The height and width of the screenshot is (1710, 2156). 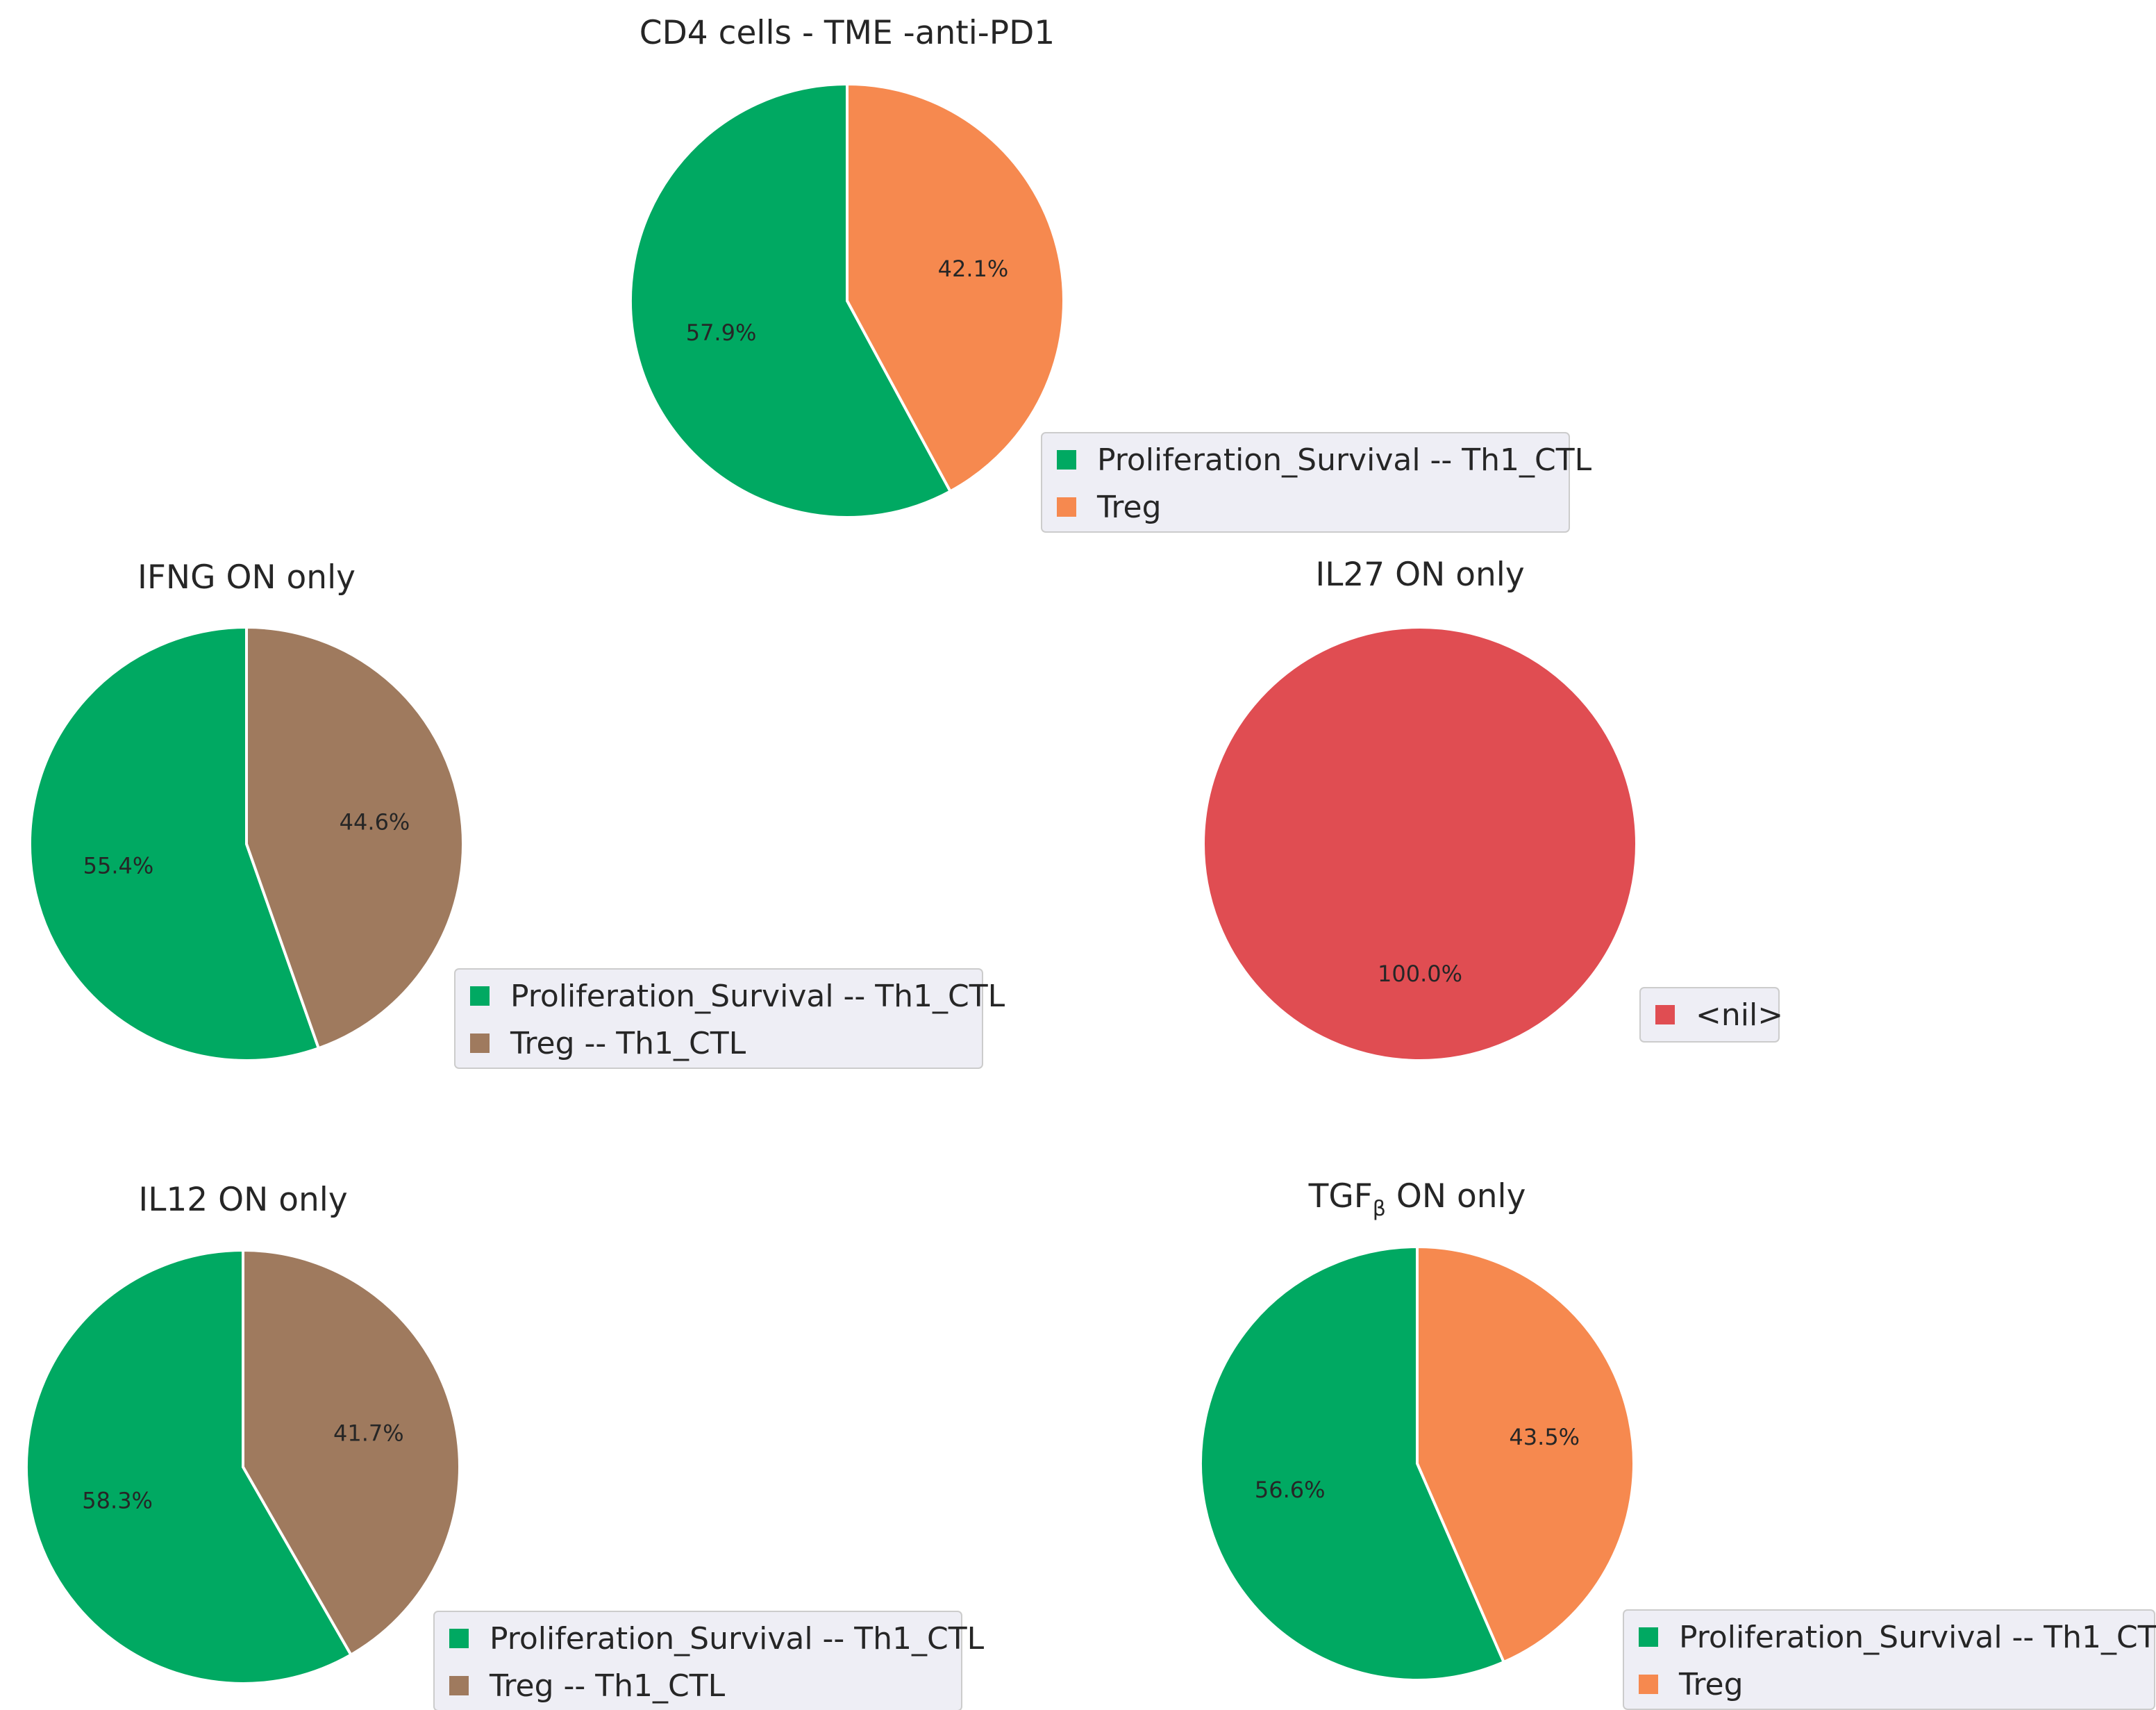 I want to click on slice-percent-label: 42.1%, so click(x=974, y=269).